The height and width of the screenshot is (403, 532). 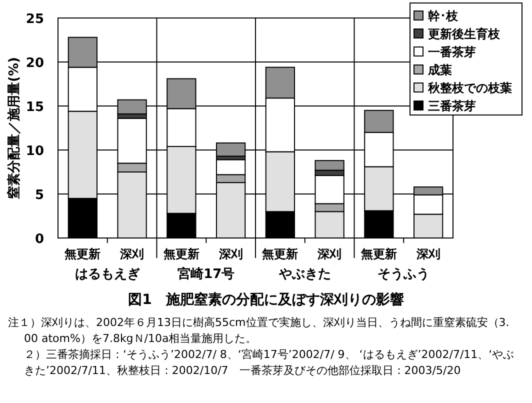 What do you see at coordinates (464, 34) in the screenshot?
I see `legend-label: 更新後生育枝` at bounding box center [464, 34].